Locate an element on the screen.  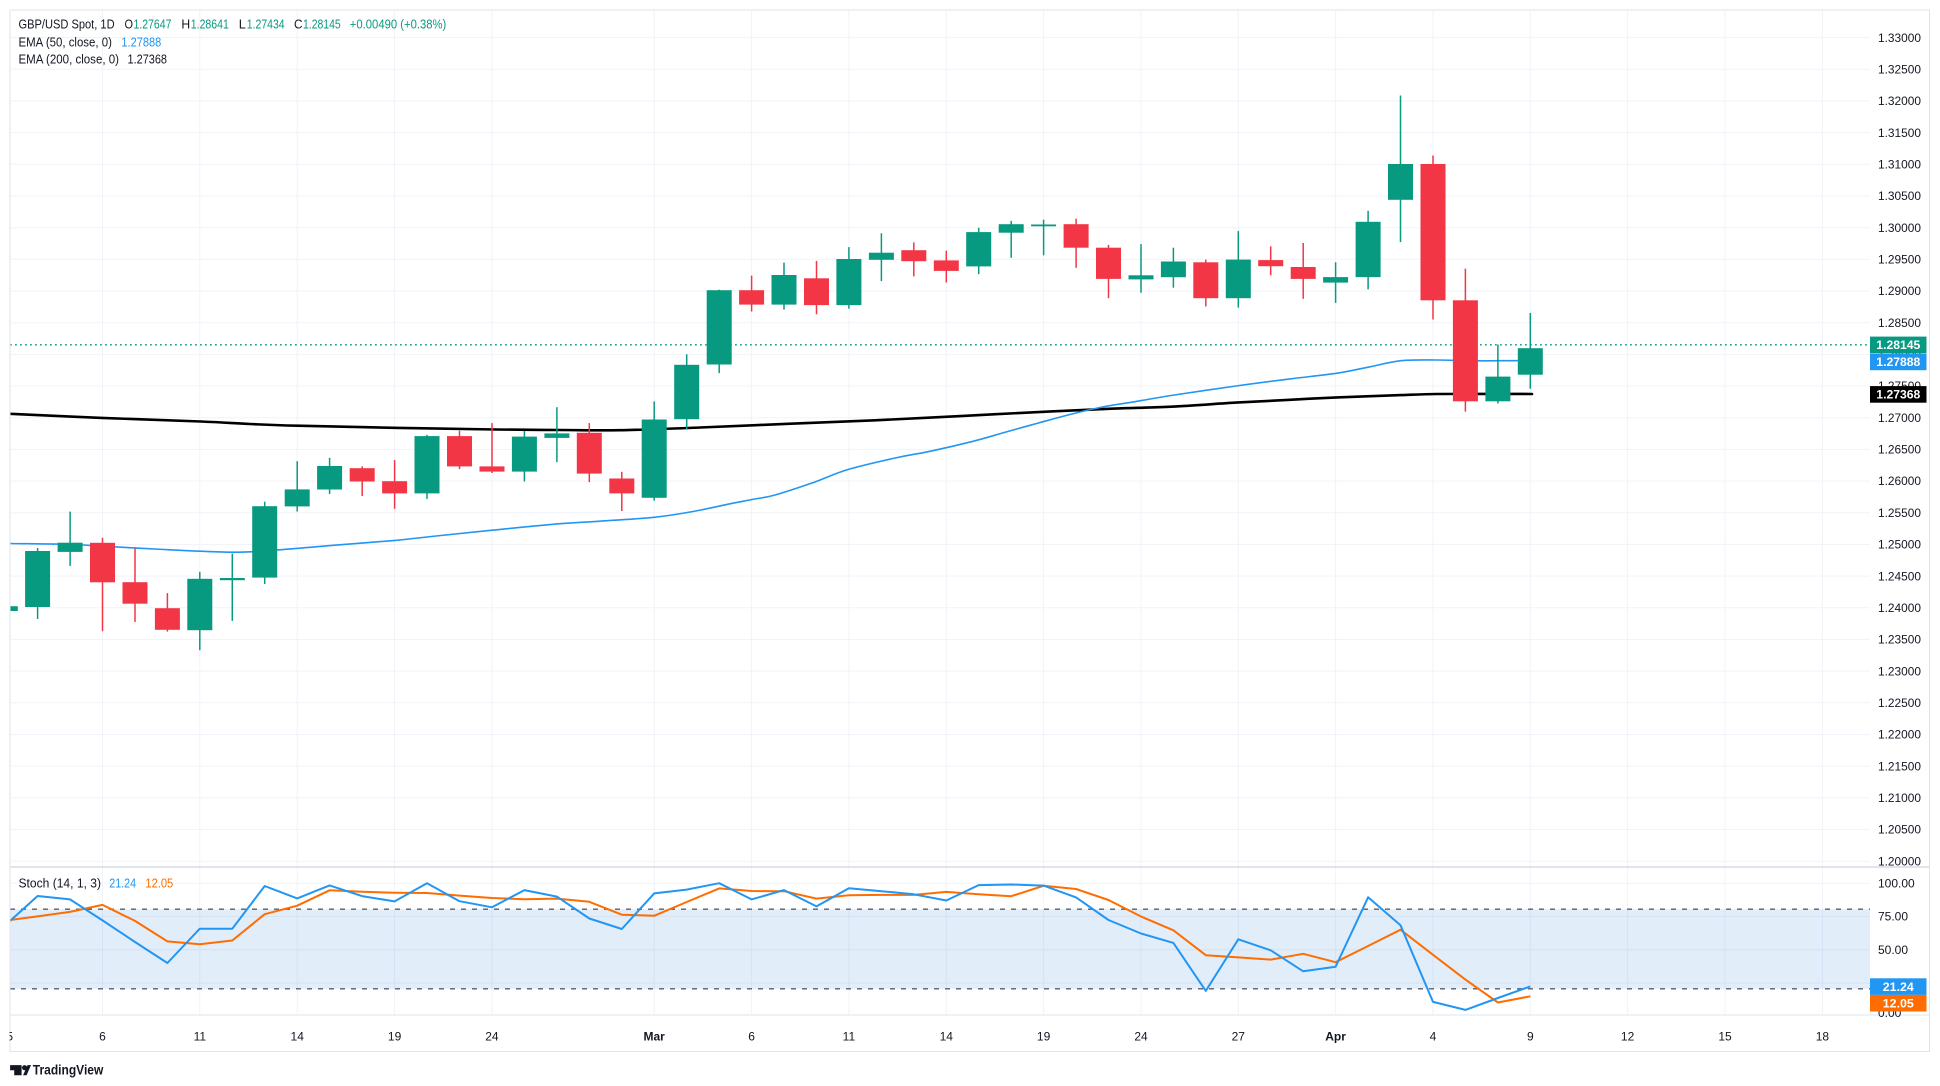
svg-text: C is located at coordinates (298, 24).